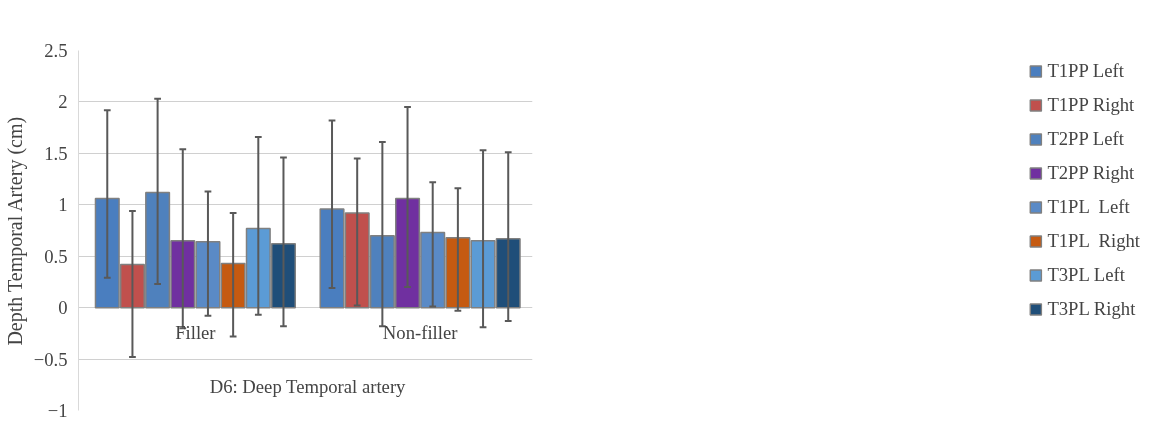  I want to click on legend-label: T1PL Right, so click(1093, 241).